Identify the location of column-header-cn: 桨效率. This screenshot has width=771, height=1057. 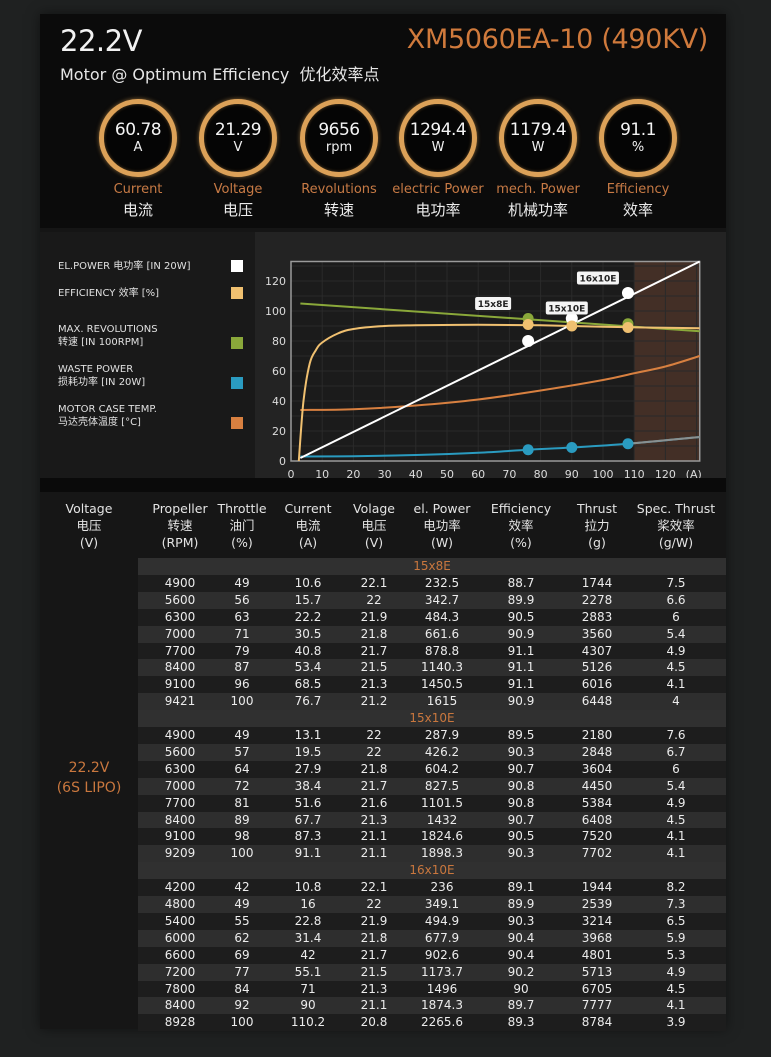
(676, 525).